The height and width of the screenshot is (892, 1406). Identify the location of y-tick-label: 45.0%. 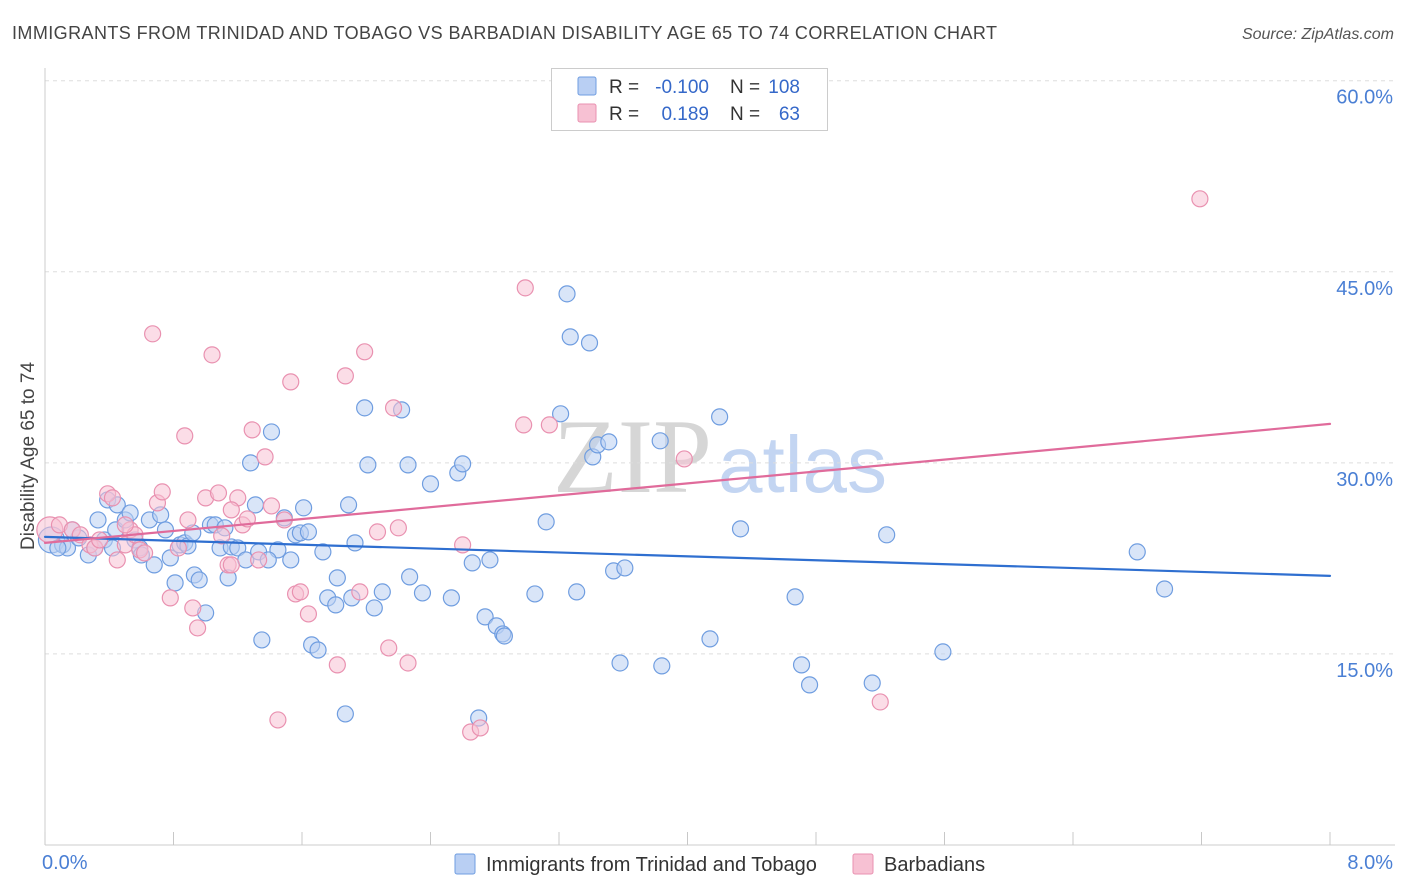
(1364, 289).